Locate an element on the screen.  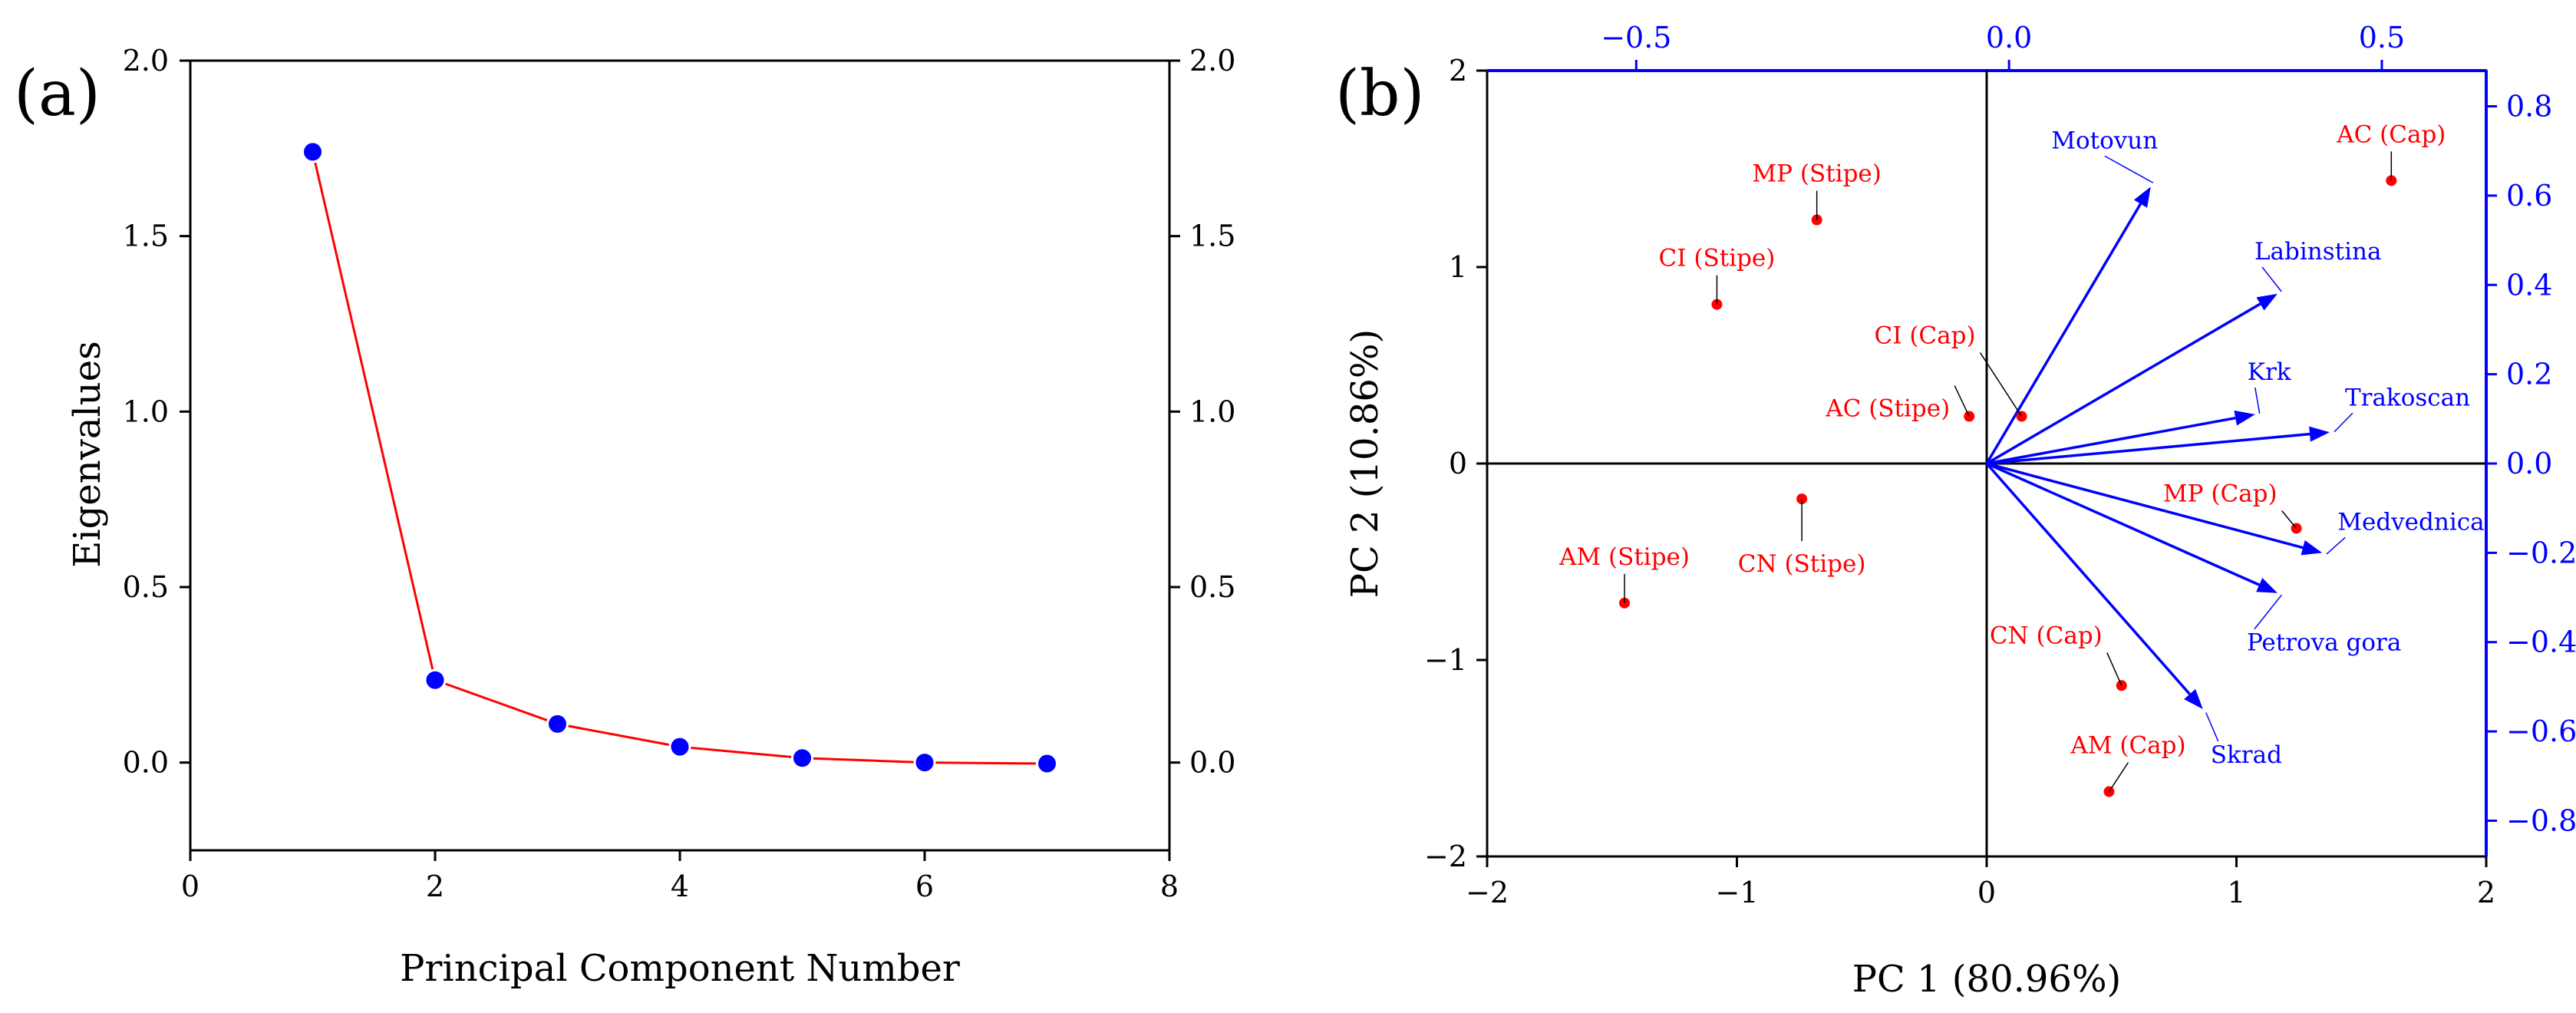
x-tick-label-a: 2 is located at coordinates (435, 886).